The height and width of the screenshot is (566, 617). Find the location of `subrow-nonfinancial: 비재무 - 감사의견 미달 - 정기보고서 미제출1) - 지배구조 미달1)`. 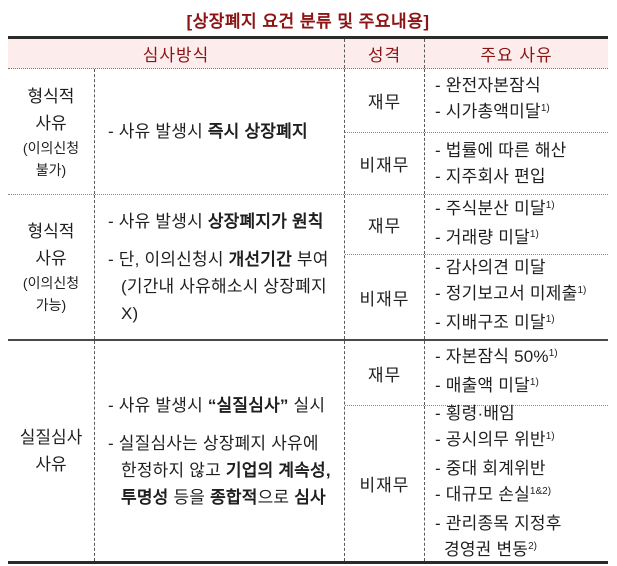

subrow-nonfinancial: 비재무 - 감사의견 미달 - 정기보고서 미제출1) - 지배구조 미달1) is located at coordinates (476, 296).